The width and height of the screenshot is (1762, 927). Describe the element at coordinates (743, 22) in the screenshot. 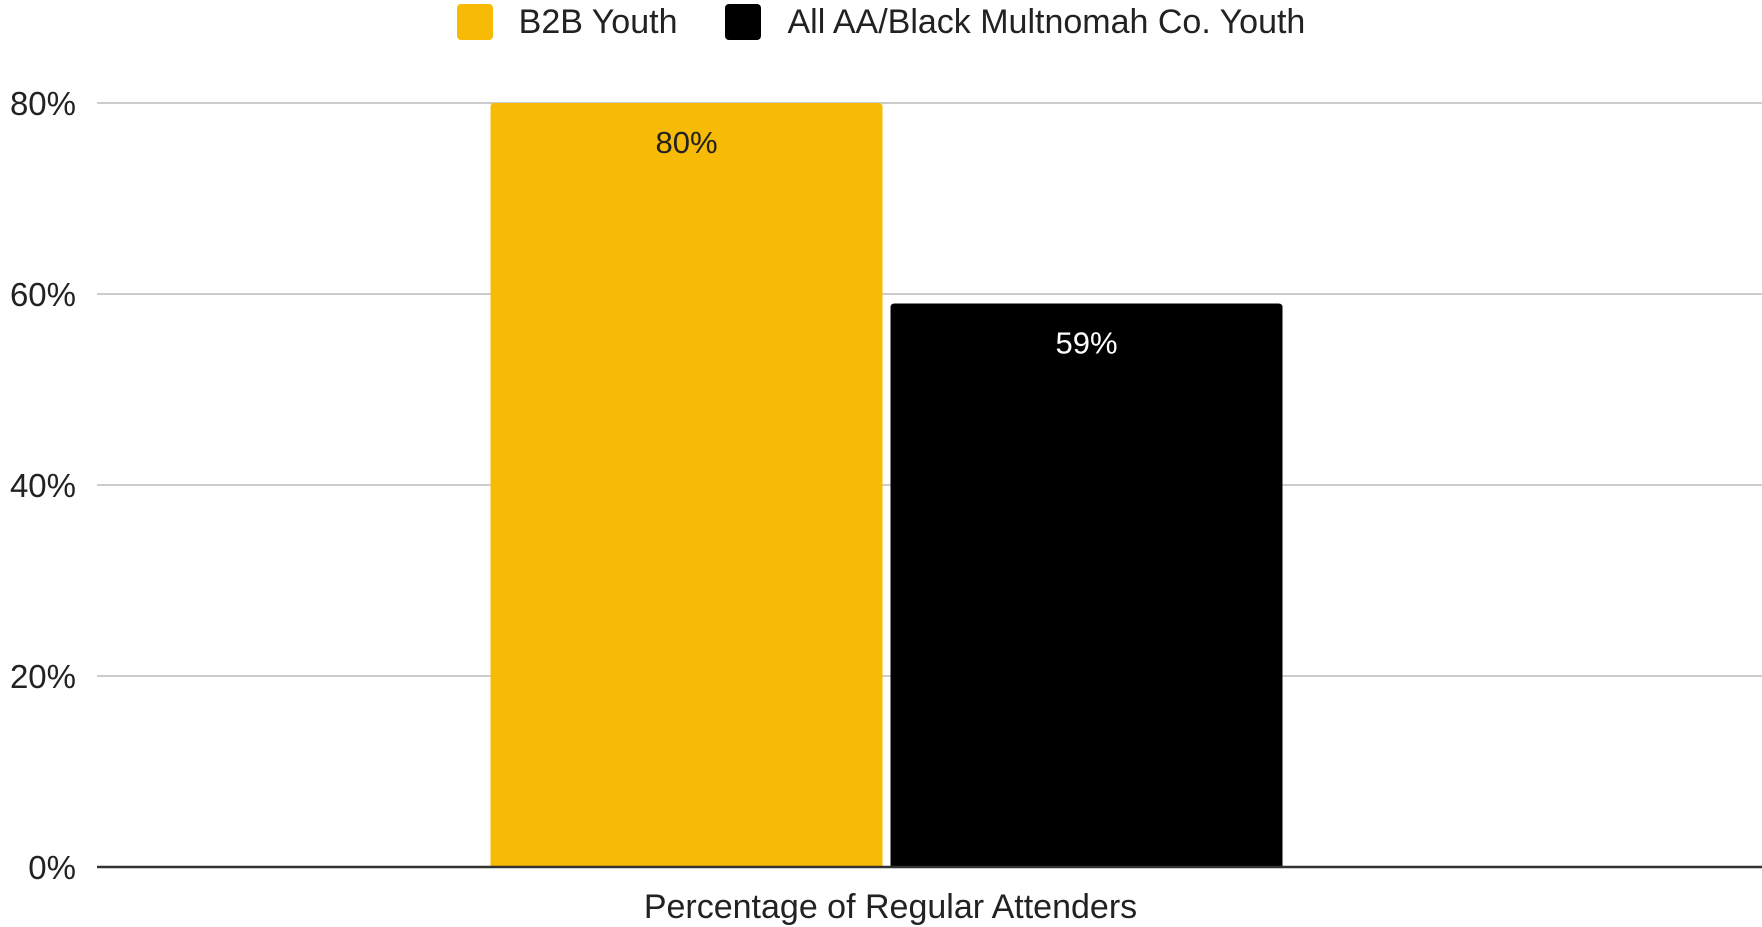

I see `legend-swatch-all-aa-black-youth` at that location.